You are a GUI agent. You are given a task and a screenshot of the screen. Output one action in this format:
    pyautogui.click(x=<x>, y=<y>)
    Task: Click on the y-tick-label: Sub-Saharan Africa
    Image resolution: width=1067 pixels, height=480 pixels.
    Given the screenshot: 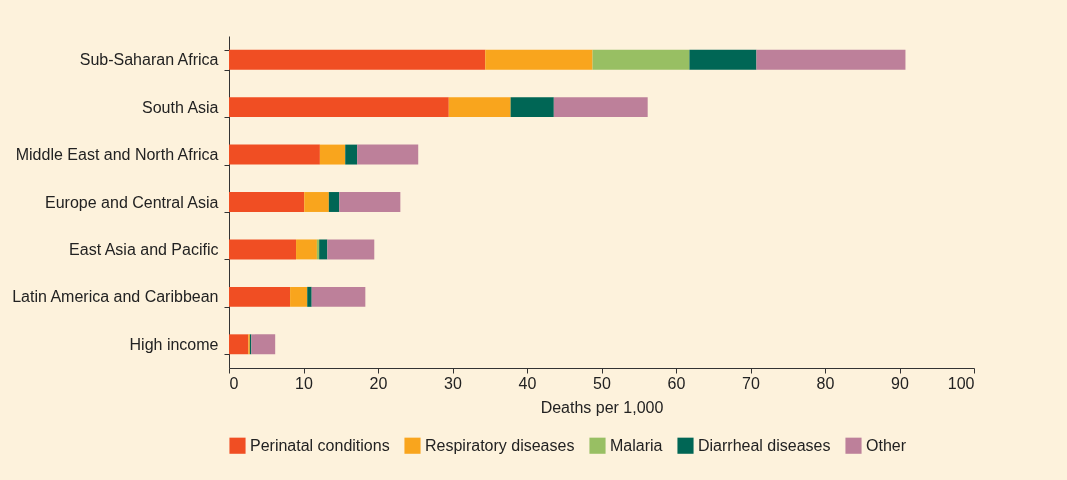 What is the action you would take?
    pyautogui.click(x=149, y=60)
    